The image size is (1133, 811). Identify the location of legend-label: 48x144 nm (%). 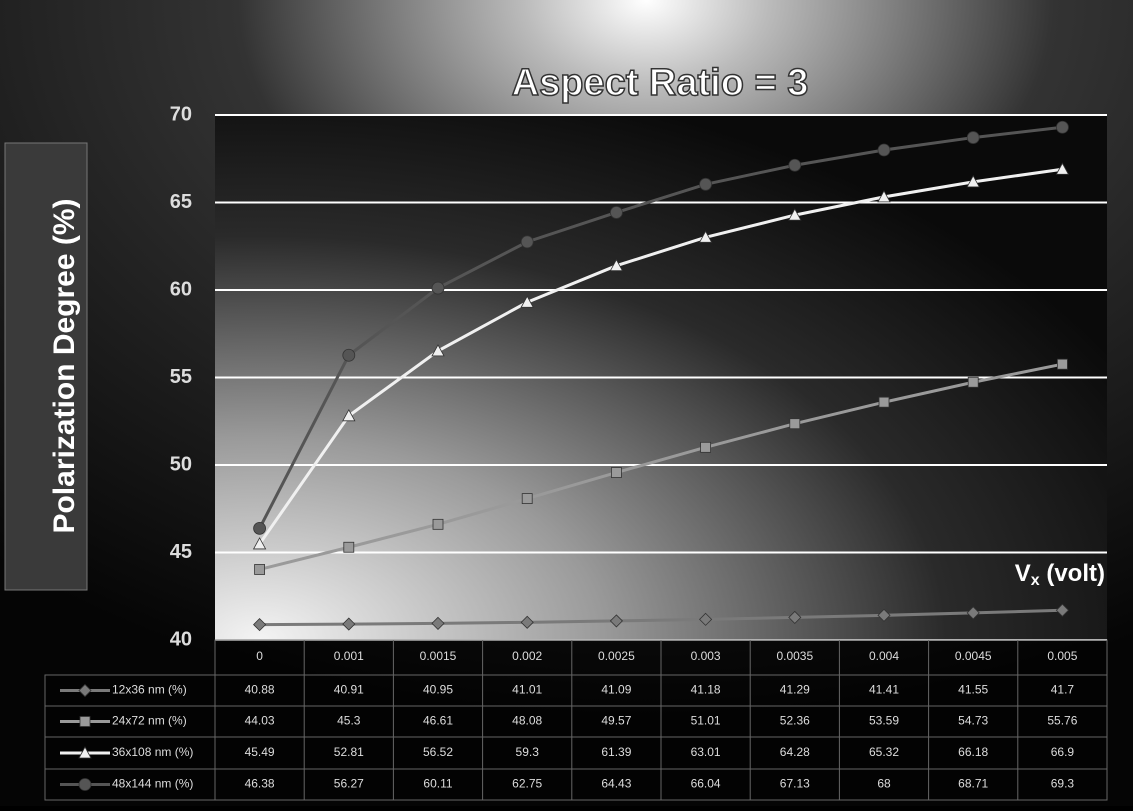
(152, 784).